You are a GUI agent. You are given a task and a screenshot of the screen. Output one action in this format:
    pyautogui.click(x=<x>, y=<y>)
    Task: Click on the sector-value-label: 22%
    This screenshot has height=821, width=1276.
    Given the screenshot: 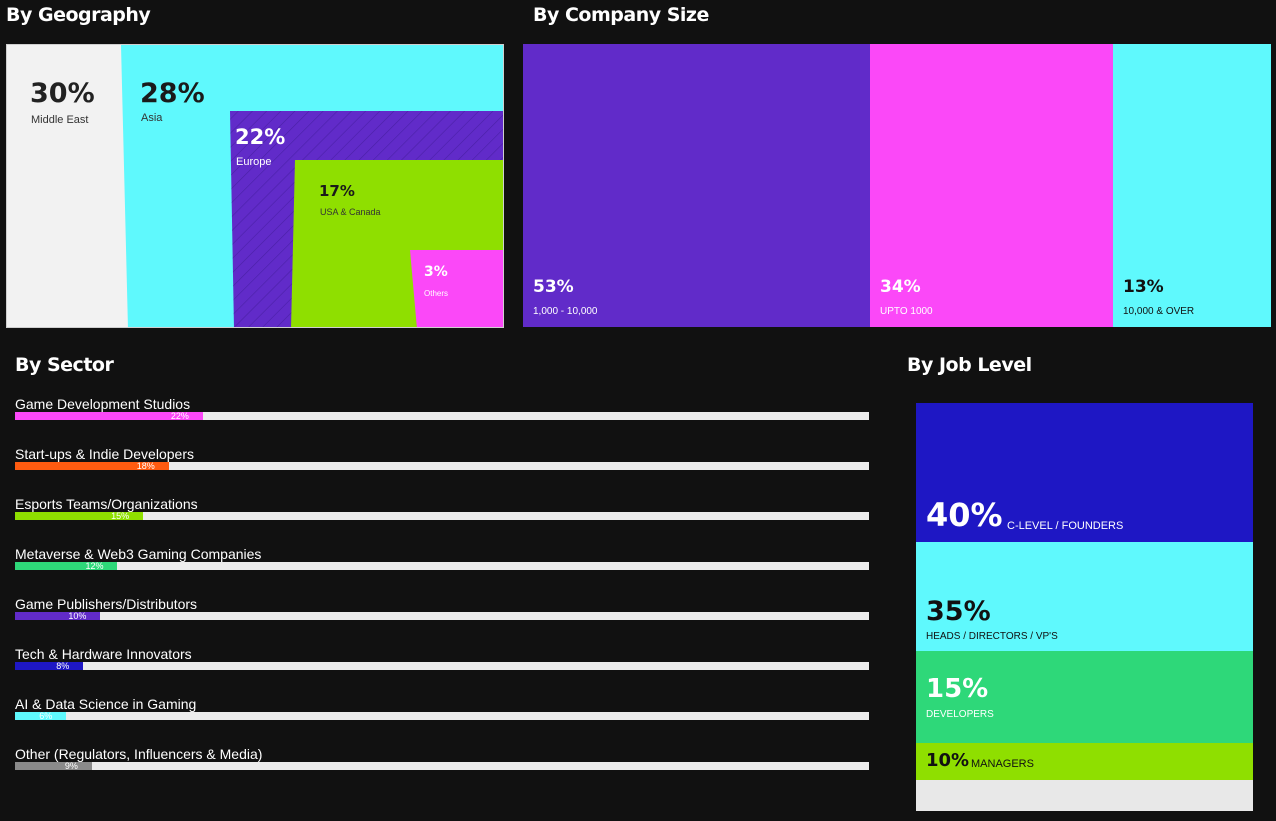 What is the action you would take?
    pyautogui.click(x=179, y=416)
    